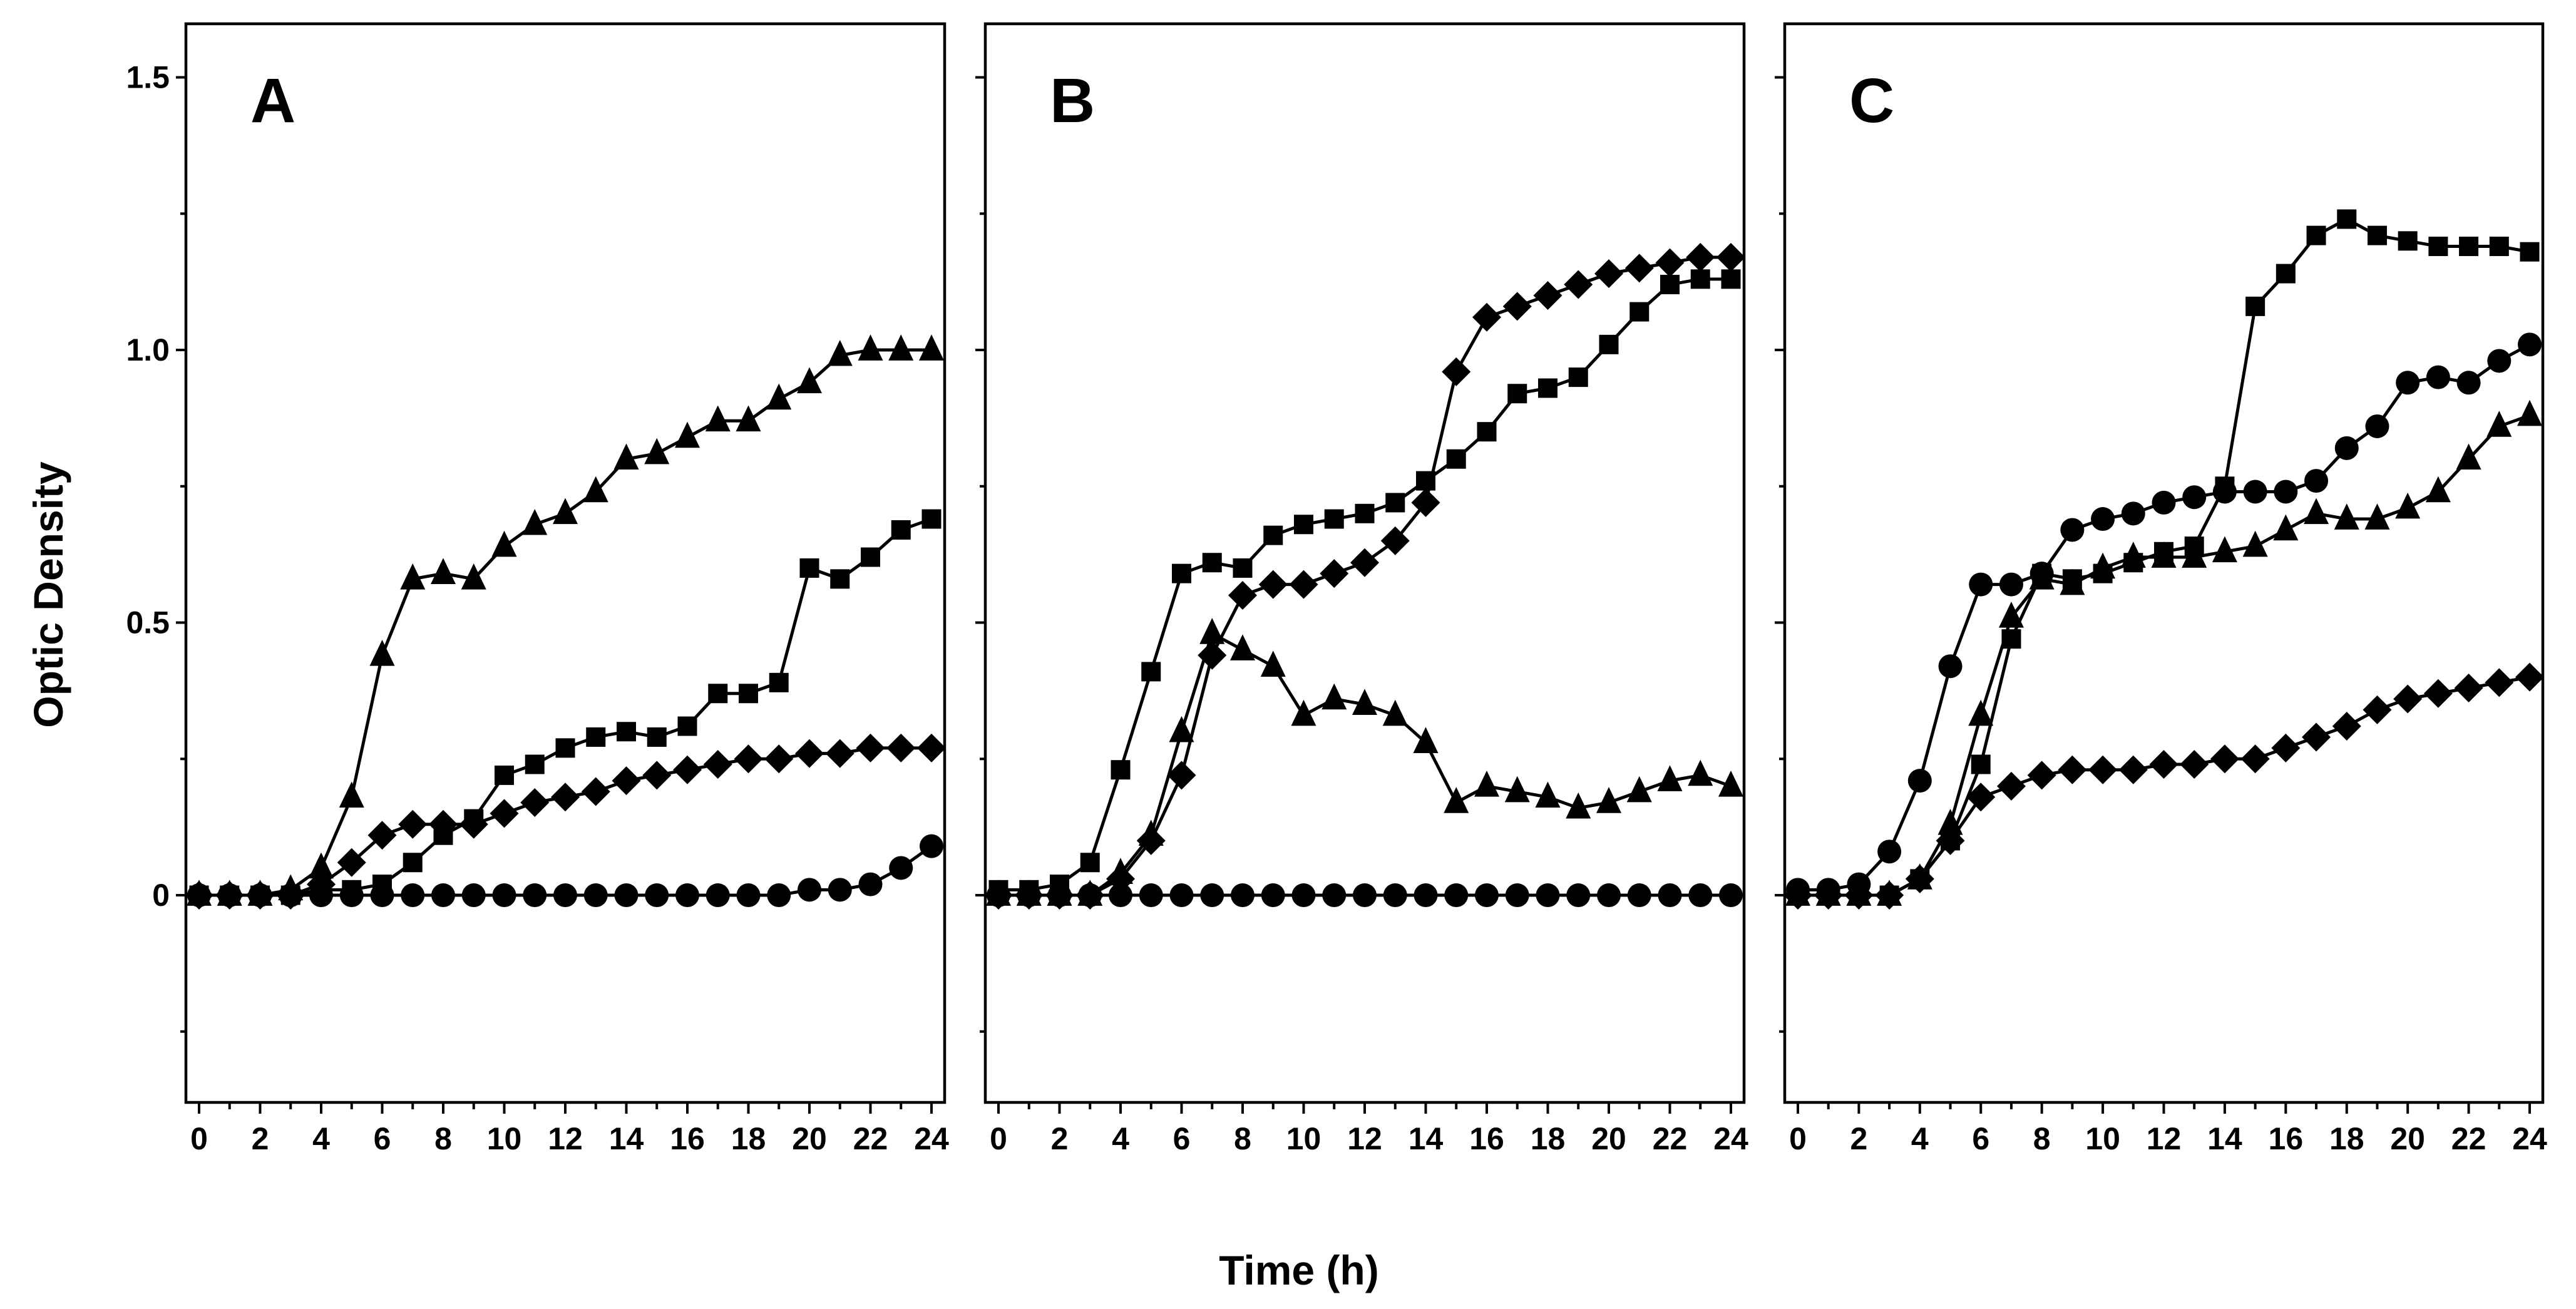  What do you see at coordinates (809, 1138) in the screenshot?
I see `x-tick-label: 20` at bounding box center [809, 1138].